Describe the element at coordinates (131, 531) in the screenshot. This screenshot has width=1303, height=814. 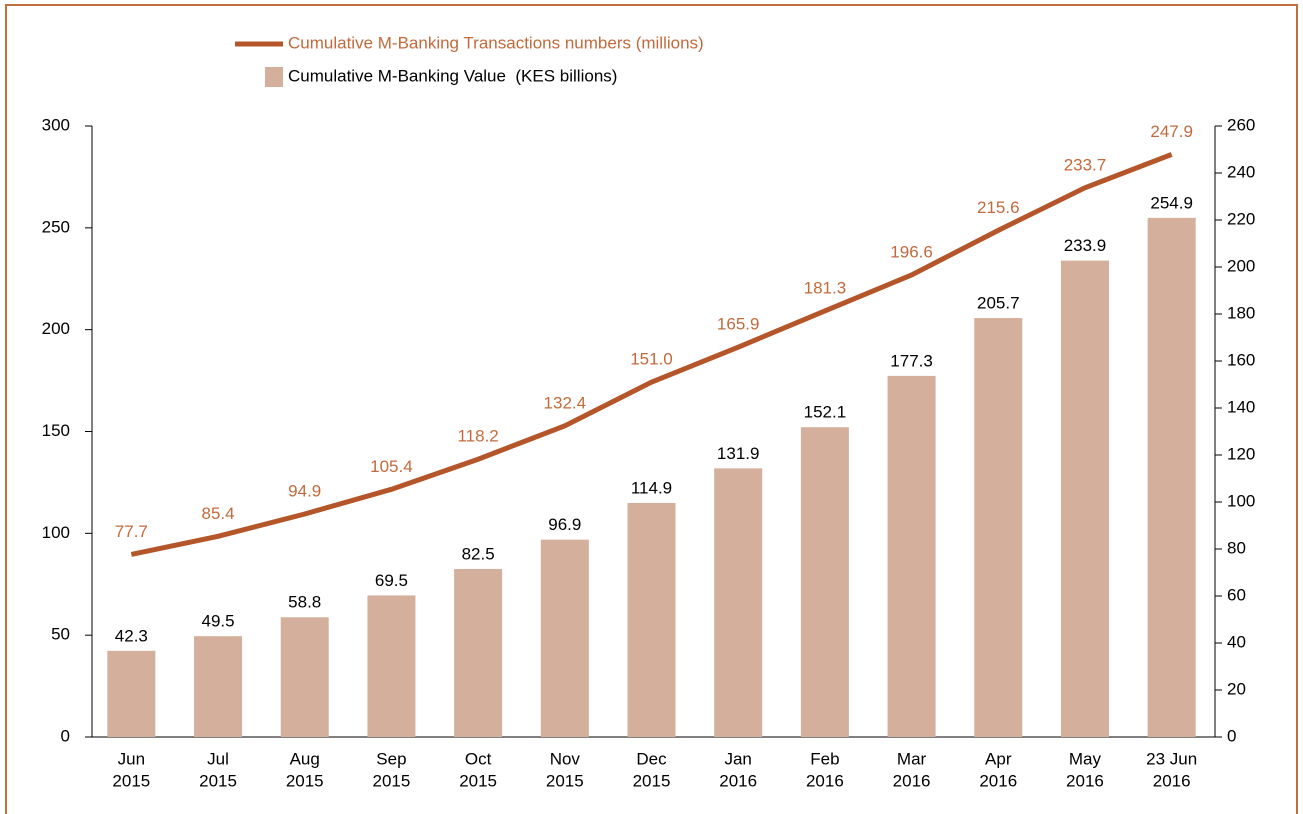
I see `line-value-label: 77.7` at that location.